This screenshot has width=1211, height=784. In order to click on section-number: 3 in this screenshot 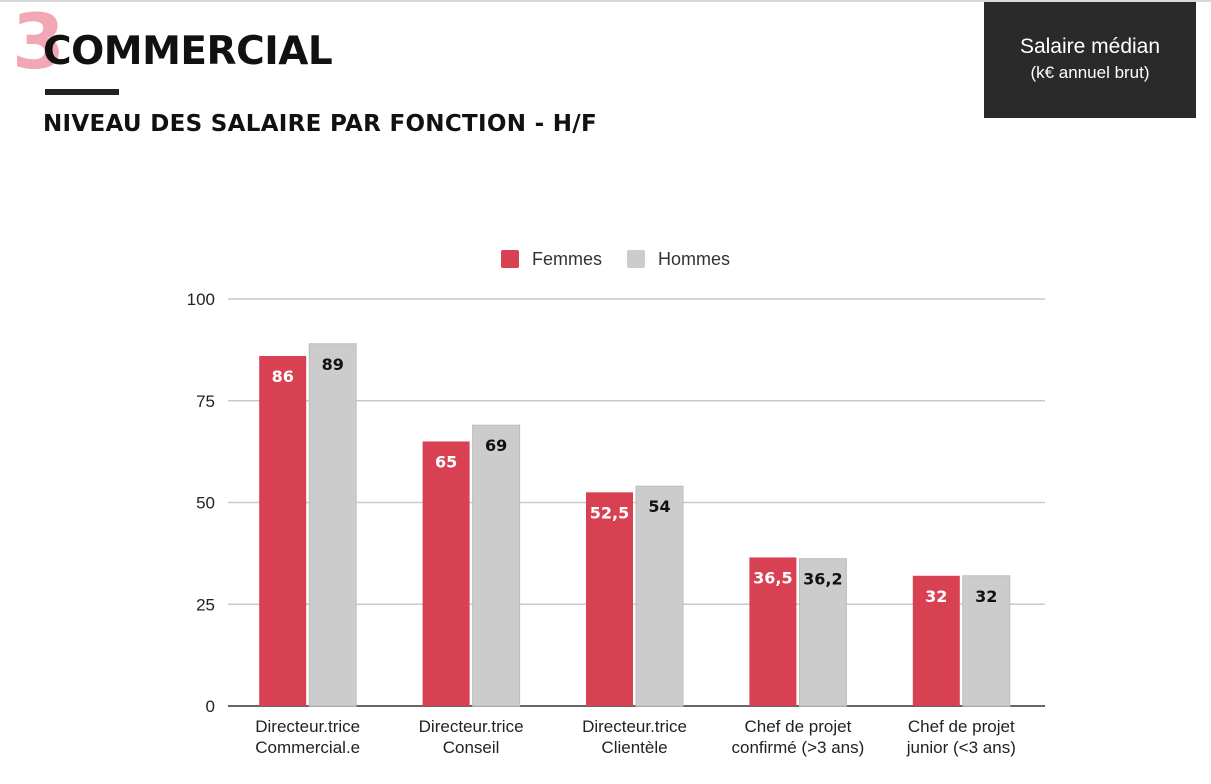, I will do `click(38, 43)`.